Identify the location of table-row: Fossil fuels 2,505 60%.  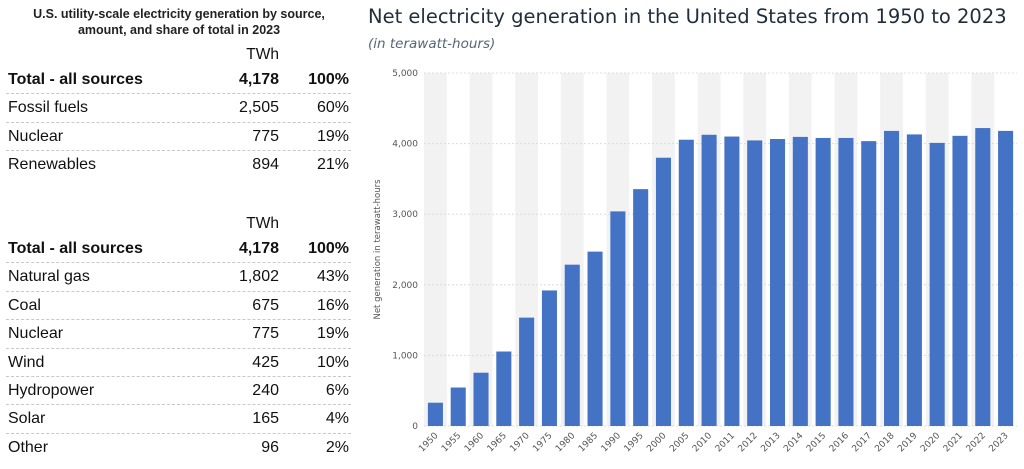
(178, 108).